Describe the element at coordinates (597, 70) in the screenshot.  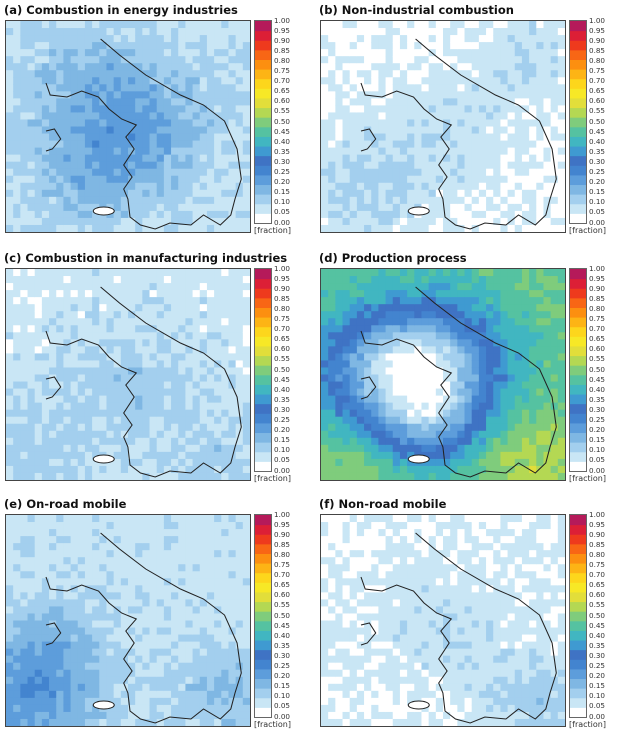
I see `colorbar-tick-label: 0.75` at that location.